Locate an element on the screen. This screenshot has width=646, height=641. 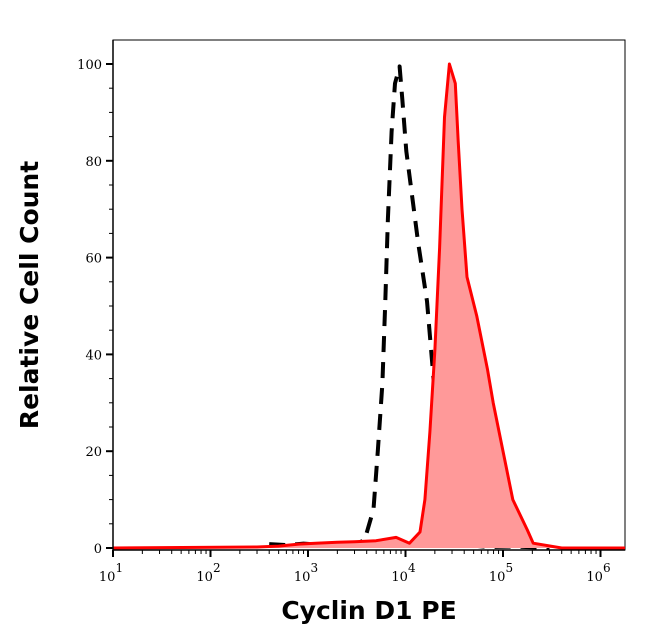
x-tick-label: 10⁵ is located at coordinates (501, 573).